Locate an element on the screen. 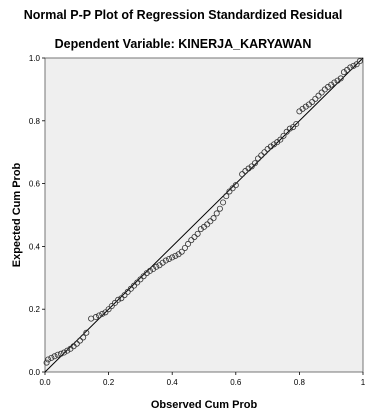 The height and width of the screenshot is (412, 366). x-tick-label: 1 is located at coordinates (363, 382).